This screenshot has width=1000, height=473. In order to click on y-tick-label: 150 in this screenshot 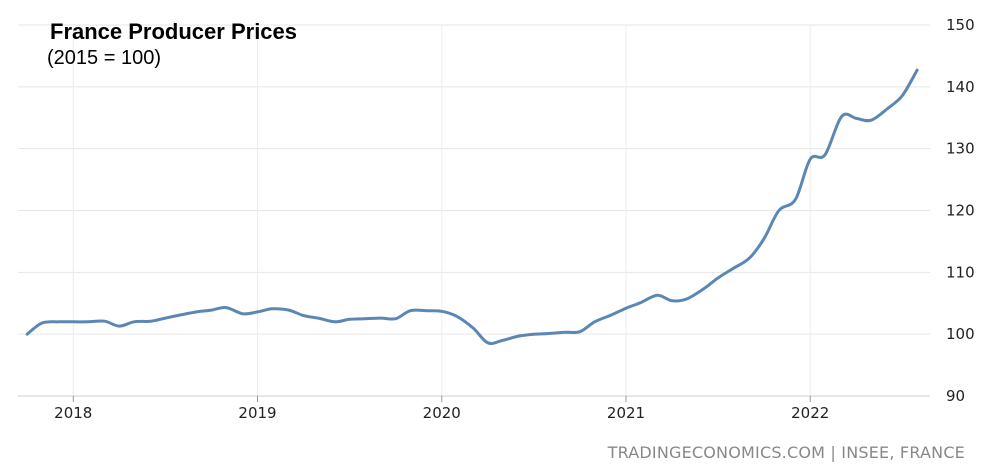, I will do `click(960, 25)`.